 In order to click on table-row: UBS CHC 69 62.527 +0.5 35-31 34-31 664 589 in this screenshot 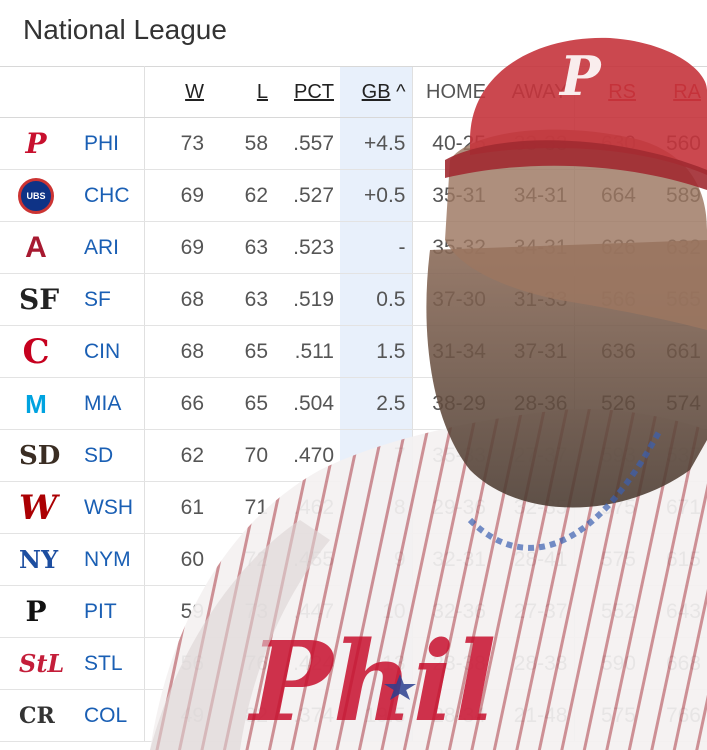, I will do `click(353, 195)`.